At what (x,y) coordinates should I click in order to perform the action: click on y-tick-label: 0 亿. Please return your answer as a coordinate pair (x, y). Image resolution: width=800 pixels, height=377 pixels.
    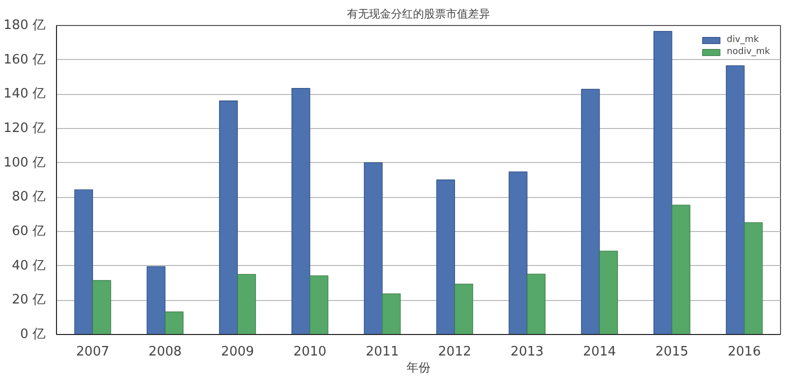
    Looking at the image, I should click on (33, 334).